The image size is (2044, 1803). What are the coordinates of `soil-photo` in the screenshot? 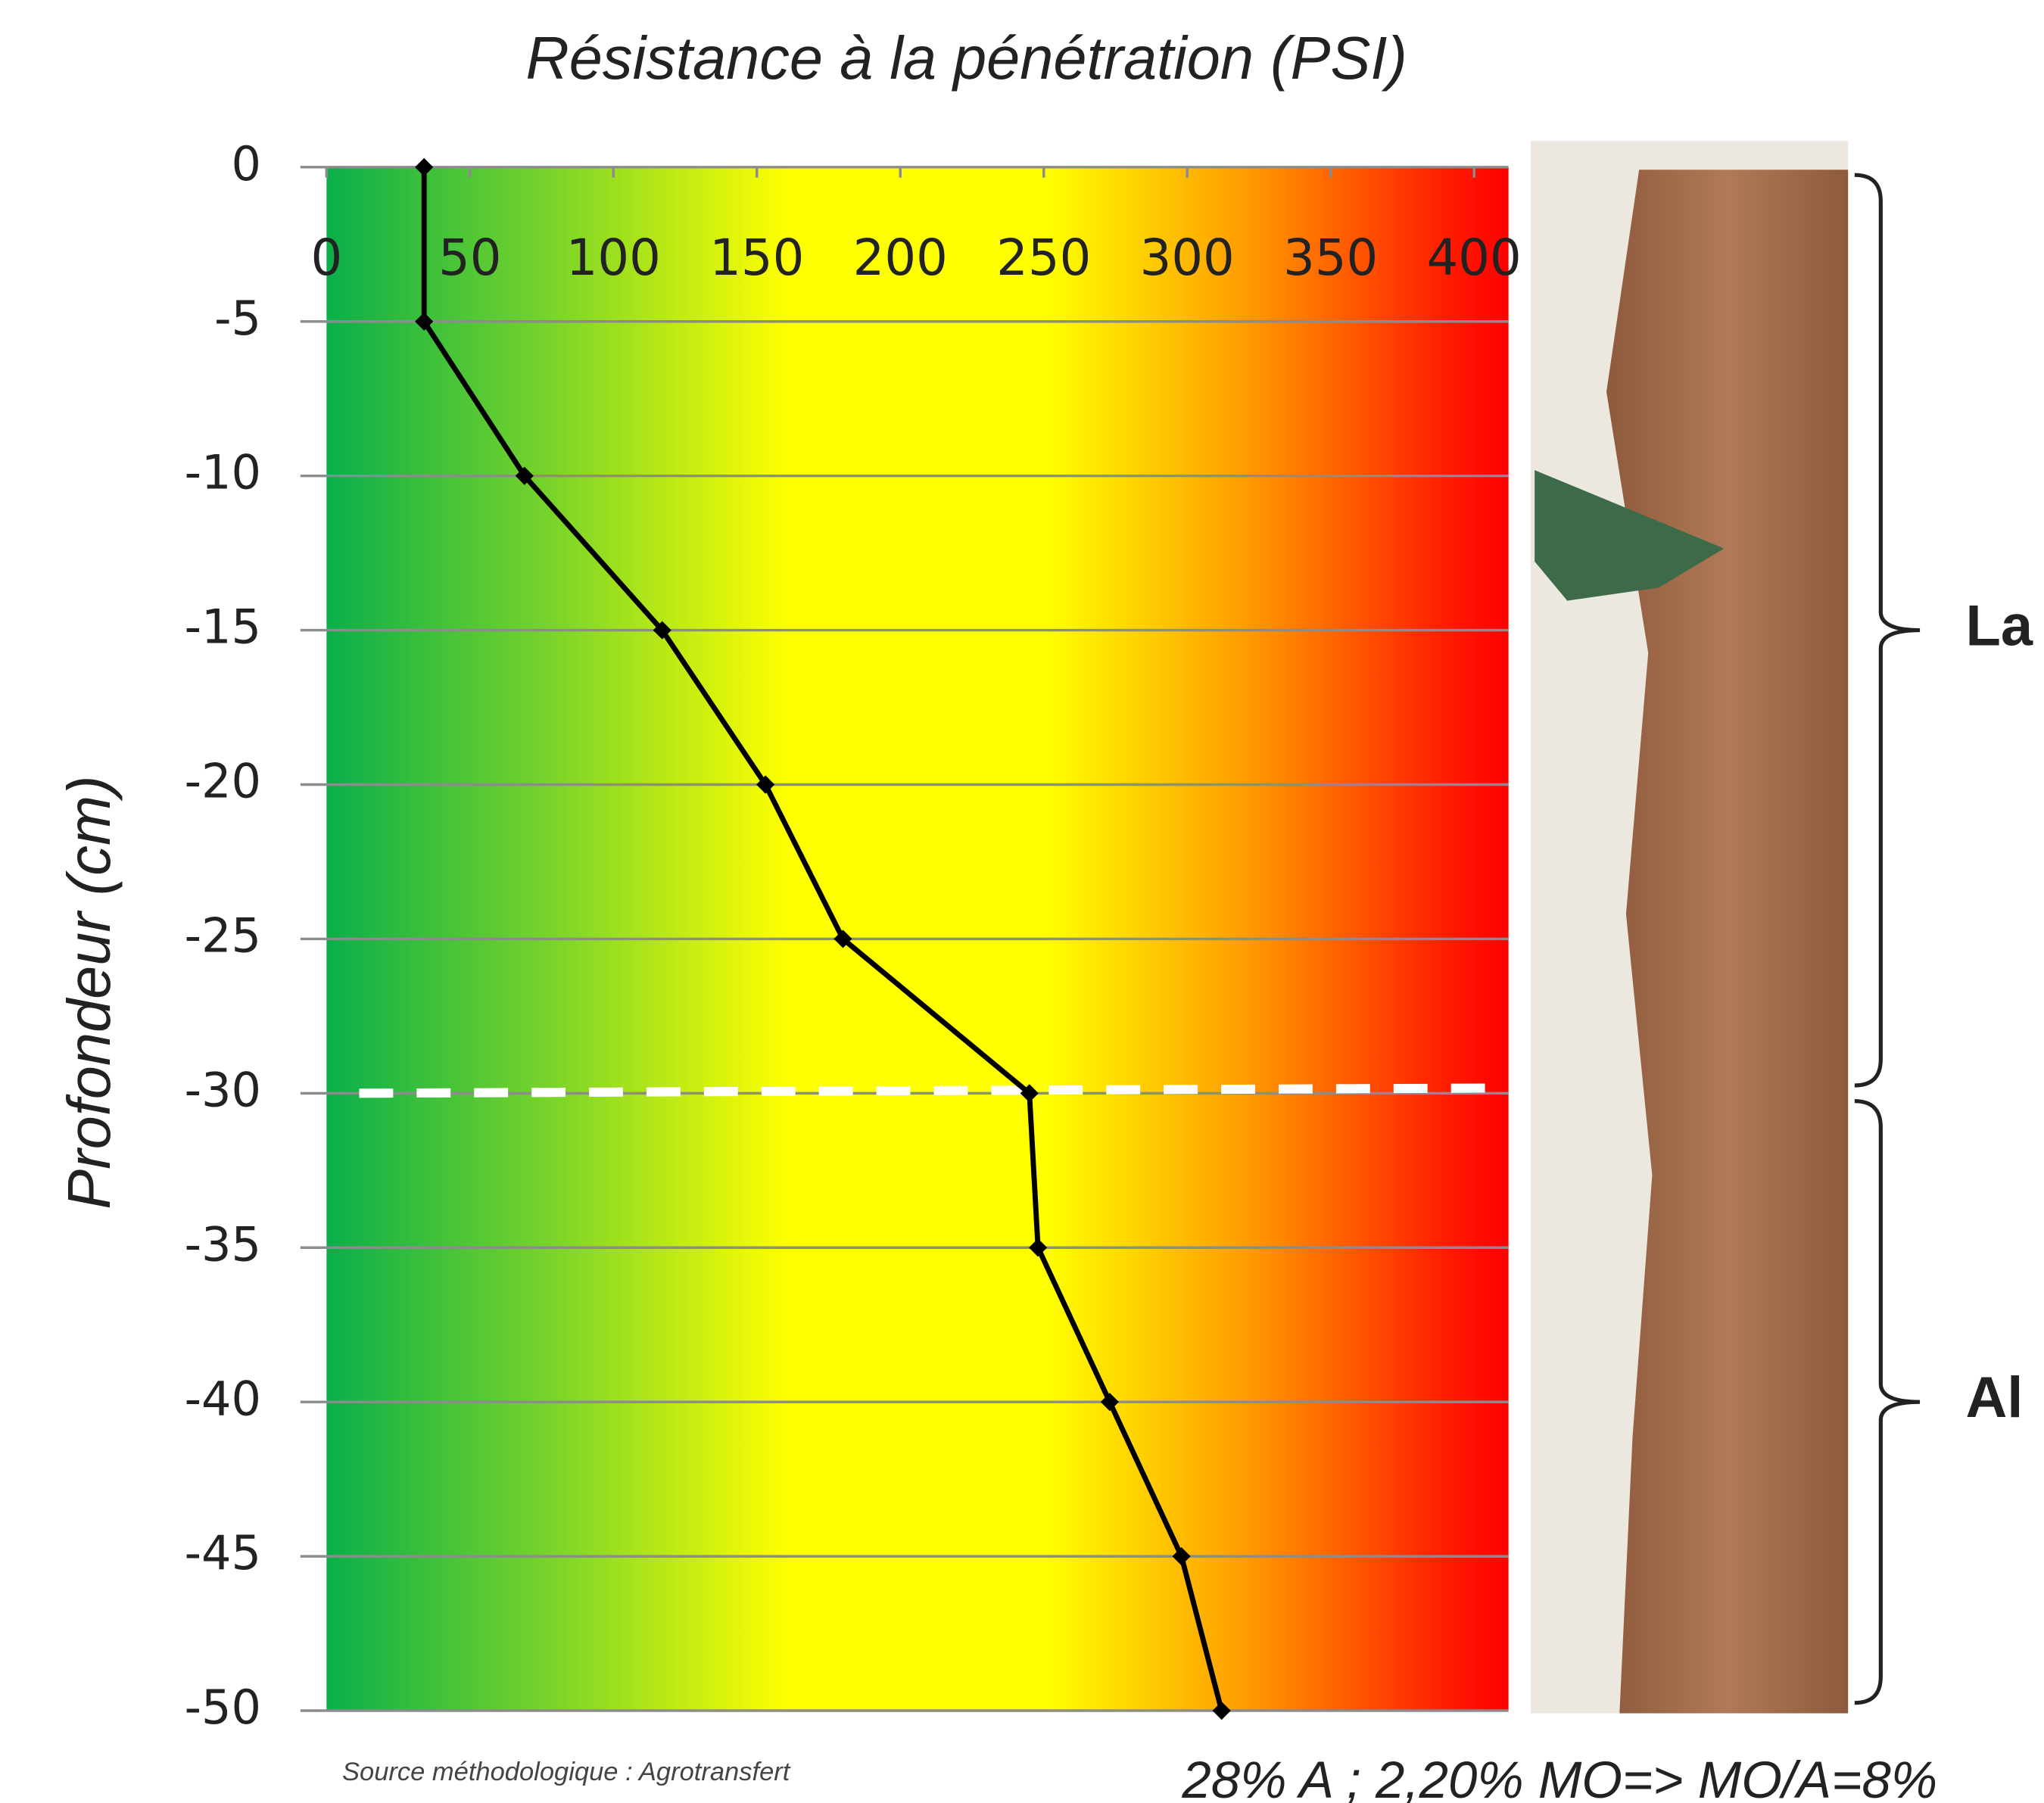 It's located at (1689, 928).